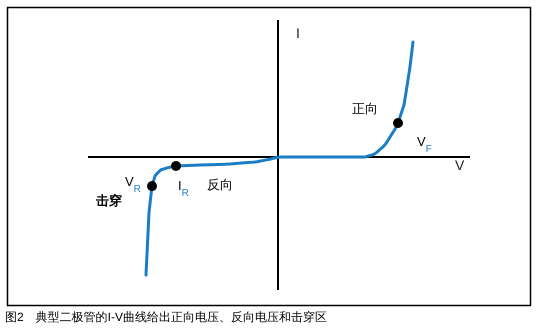 The width and height of the screenshot is (539, 328). What do you see at coordinates (365, 108) in the screenshot?
I see `annotation: 正向` at bounding box center [365, 108].